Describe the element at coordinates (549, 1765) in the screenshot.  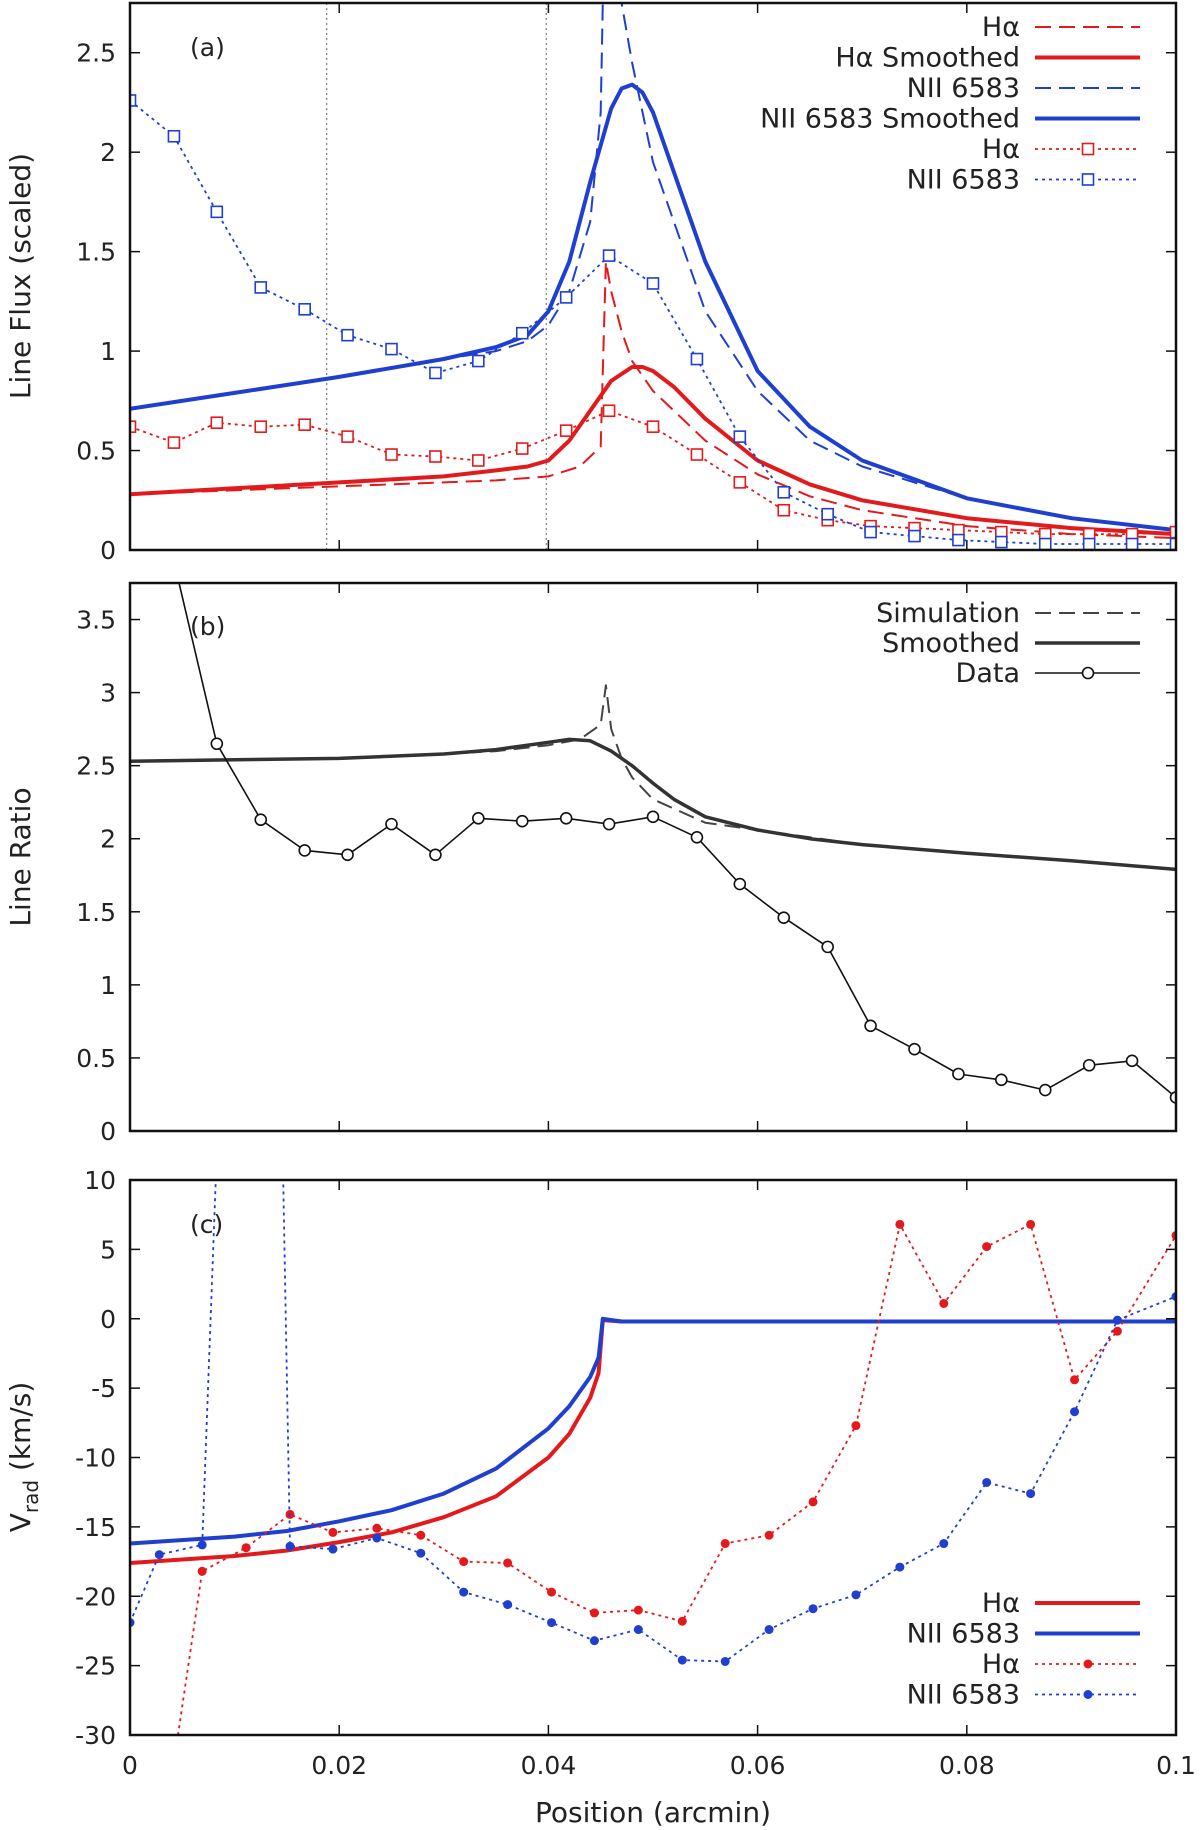
I see `x-tick-label: 0.04` at that location.